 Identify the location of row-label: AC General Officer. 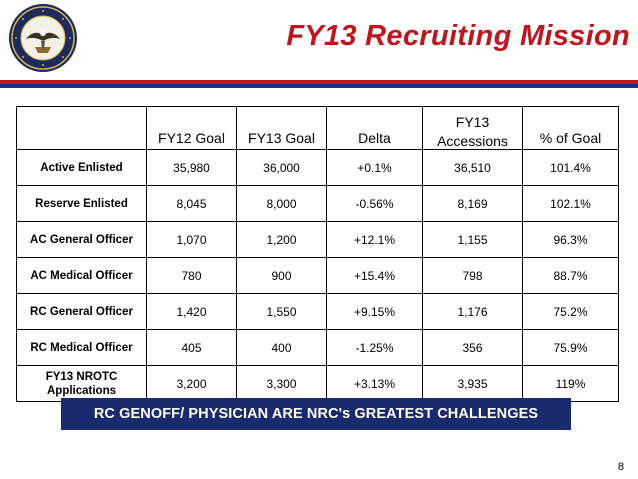
(81, 239).